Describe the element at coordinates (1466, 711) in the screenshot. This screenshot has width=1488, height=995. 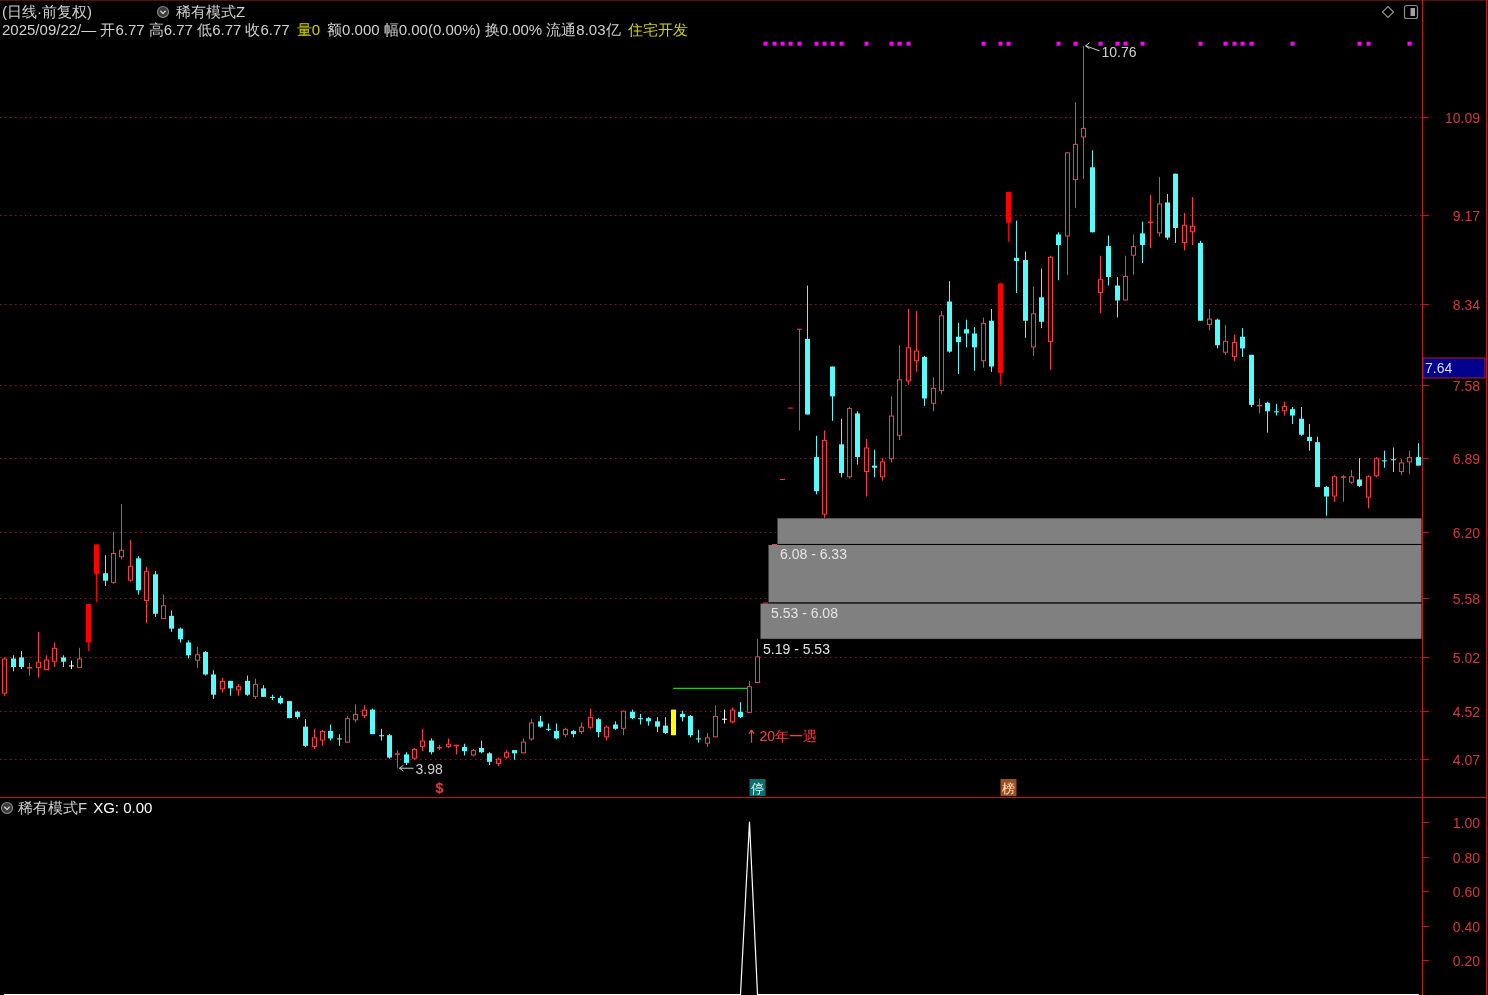
I see `y-tick-label: 4.52` at that location.